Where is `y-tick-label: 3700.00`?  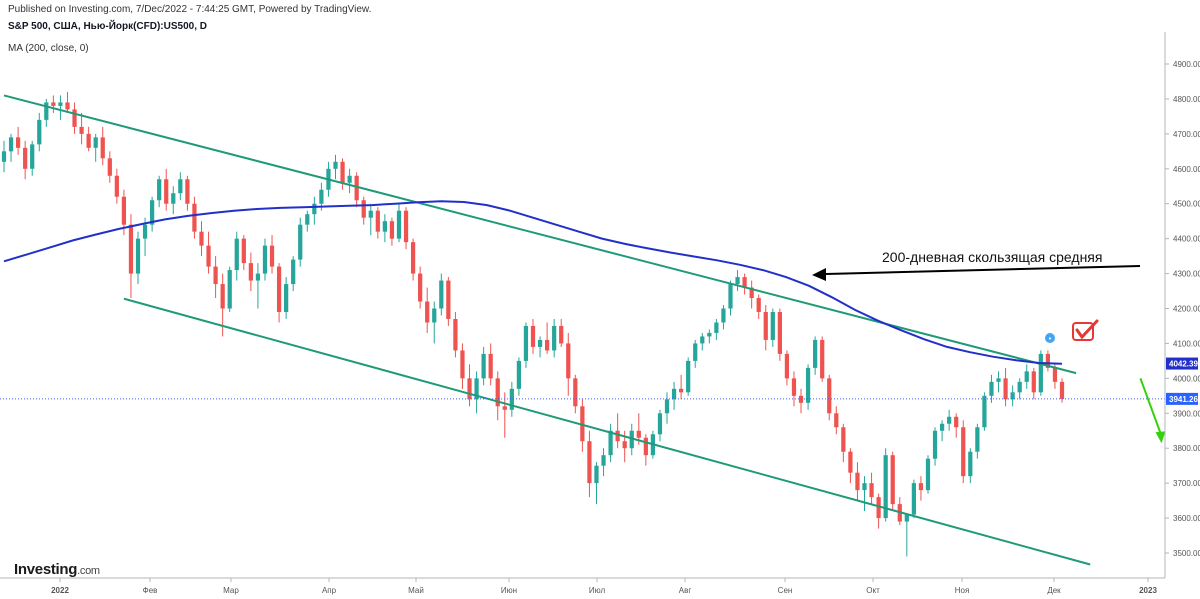
y-tick-label: 3700.00 is located at coordinates (1186, 483).